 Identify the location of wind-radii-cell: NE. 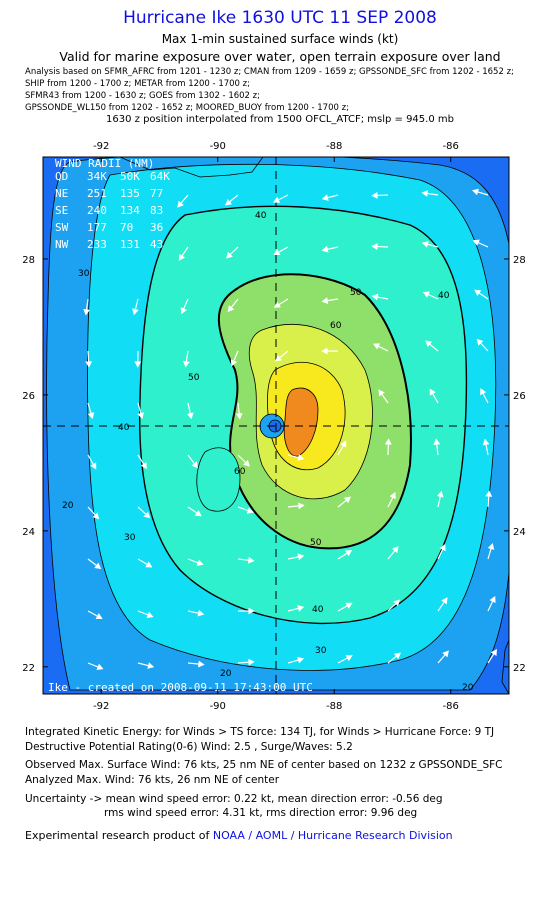
(61, 193).